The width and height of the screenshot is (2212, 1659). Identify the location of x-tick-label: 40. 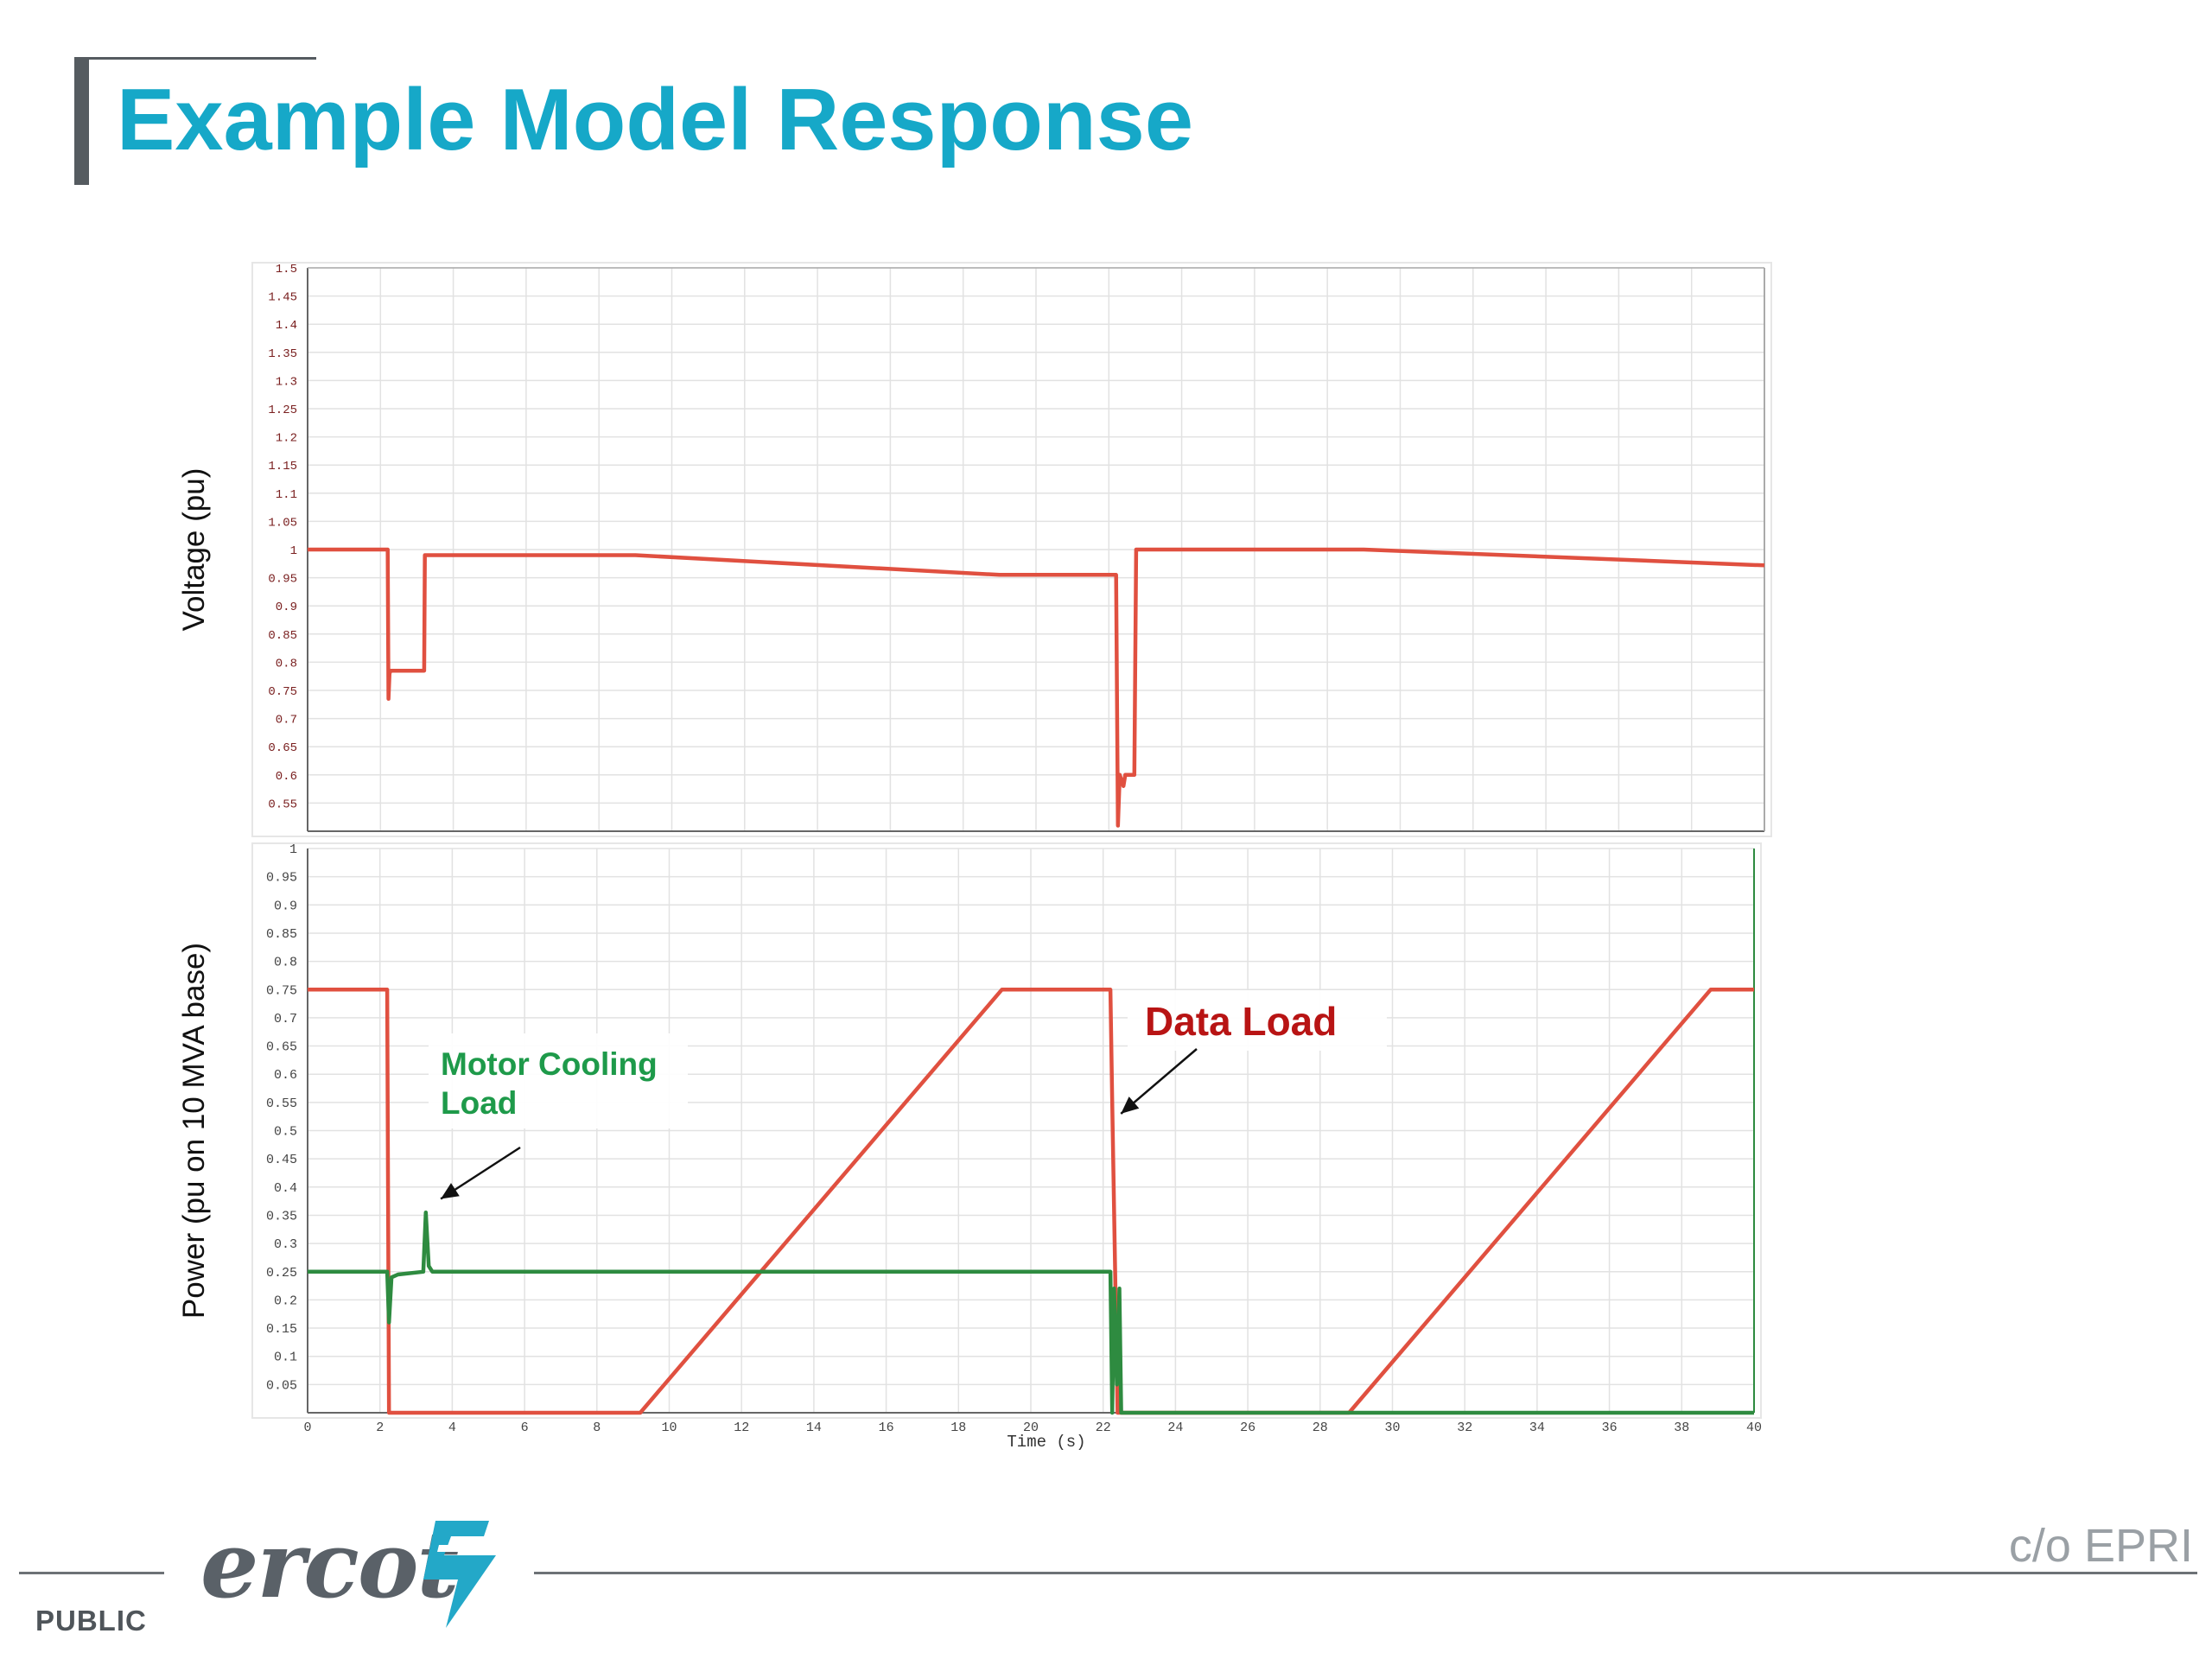
(1754, 1428).